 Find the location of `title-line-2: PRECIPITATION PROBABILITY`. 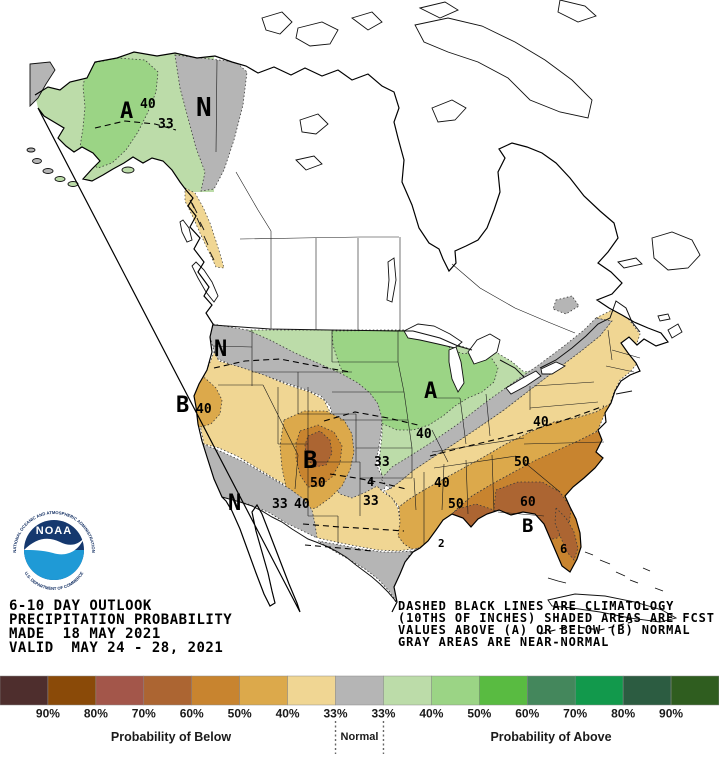

title-line-2: PRECIPITATION PROBABILITY is located at coordinates (120, 620).